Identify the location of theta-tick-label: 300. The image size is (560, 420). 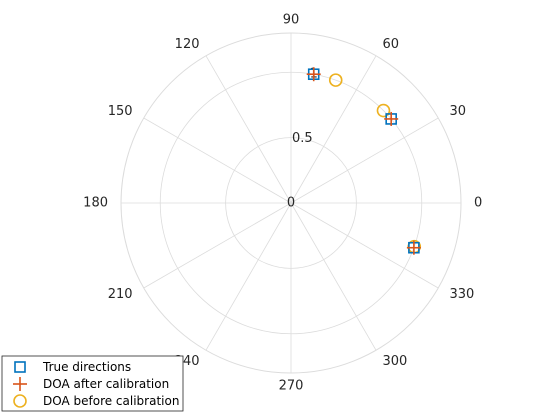
(395, 361).